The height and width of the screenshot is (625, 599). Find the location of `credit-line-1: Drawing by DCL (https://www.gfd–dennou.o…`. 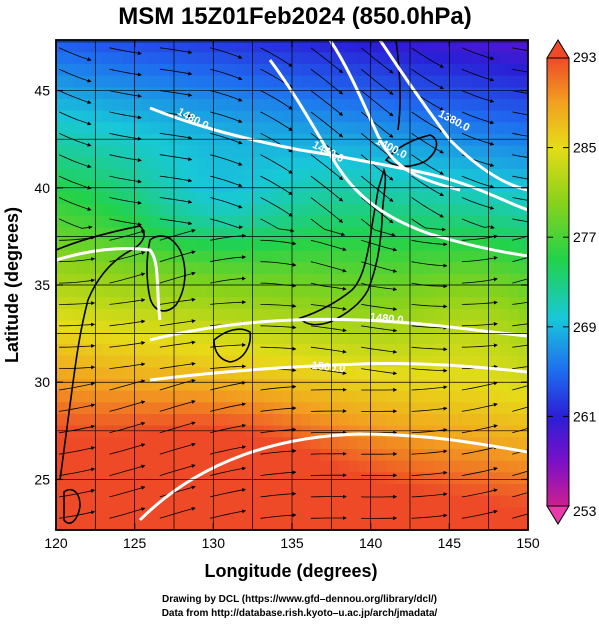

credit-line-1: Drawing by DCL (https://www.gfd–dennou.o… is located at coordinates (299, 599).